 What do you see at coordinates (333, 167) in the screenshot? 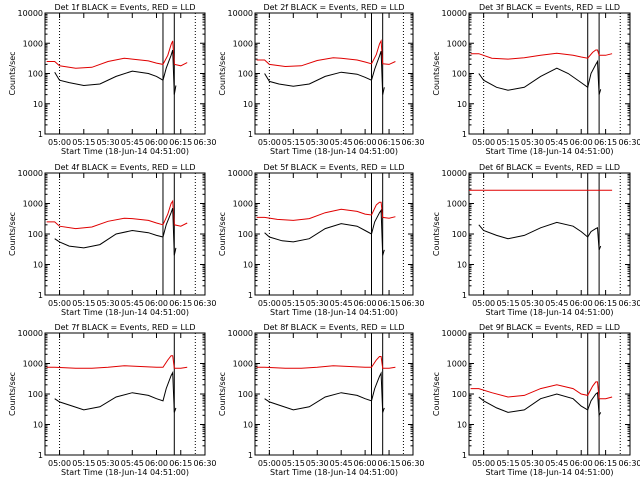
I see `chart-title: Det 5f BLACK = Events, RED = LLD` at bounding box center [333, 167].